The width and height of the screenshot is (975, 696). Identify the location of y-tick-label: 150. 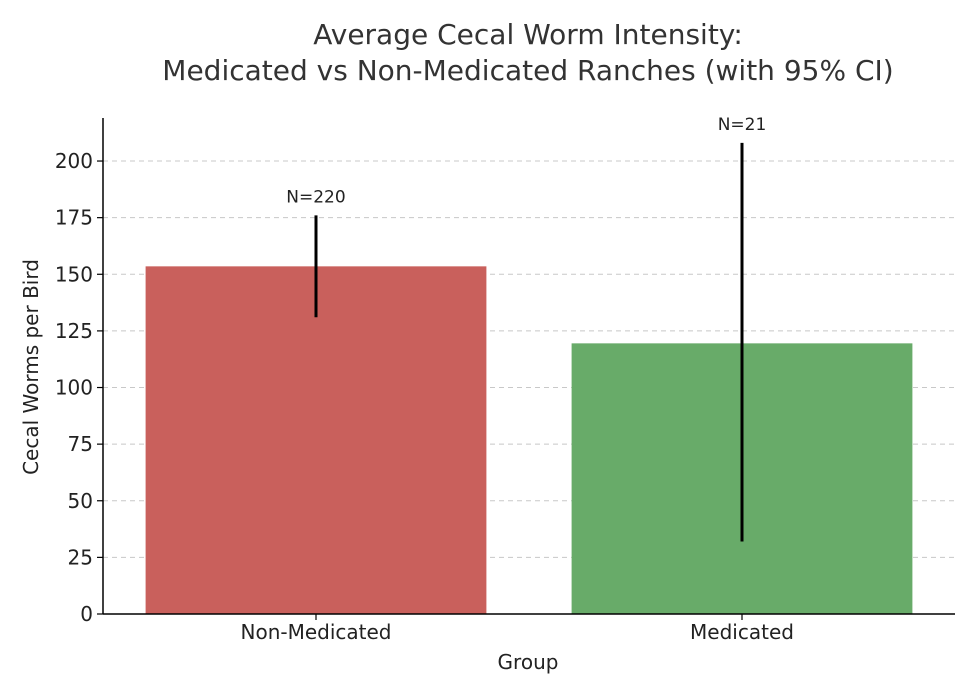
(74, 274).